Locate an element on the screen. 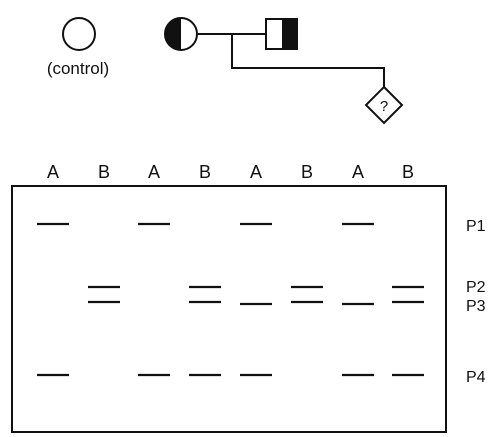  fetus-question-mark: ? is located at coordinates (384, 106).